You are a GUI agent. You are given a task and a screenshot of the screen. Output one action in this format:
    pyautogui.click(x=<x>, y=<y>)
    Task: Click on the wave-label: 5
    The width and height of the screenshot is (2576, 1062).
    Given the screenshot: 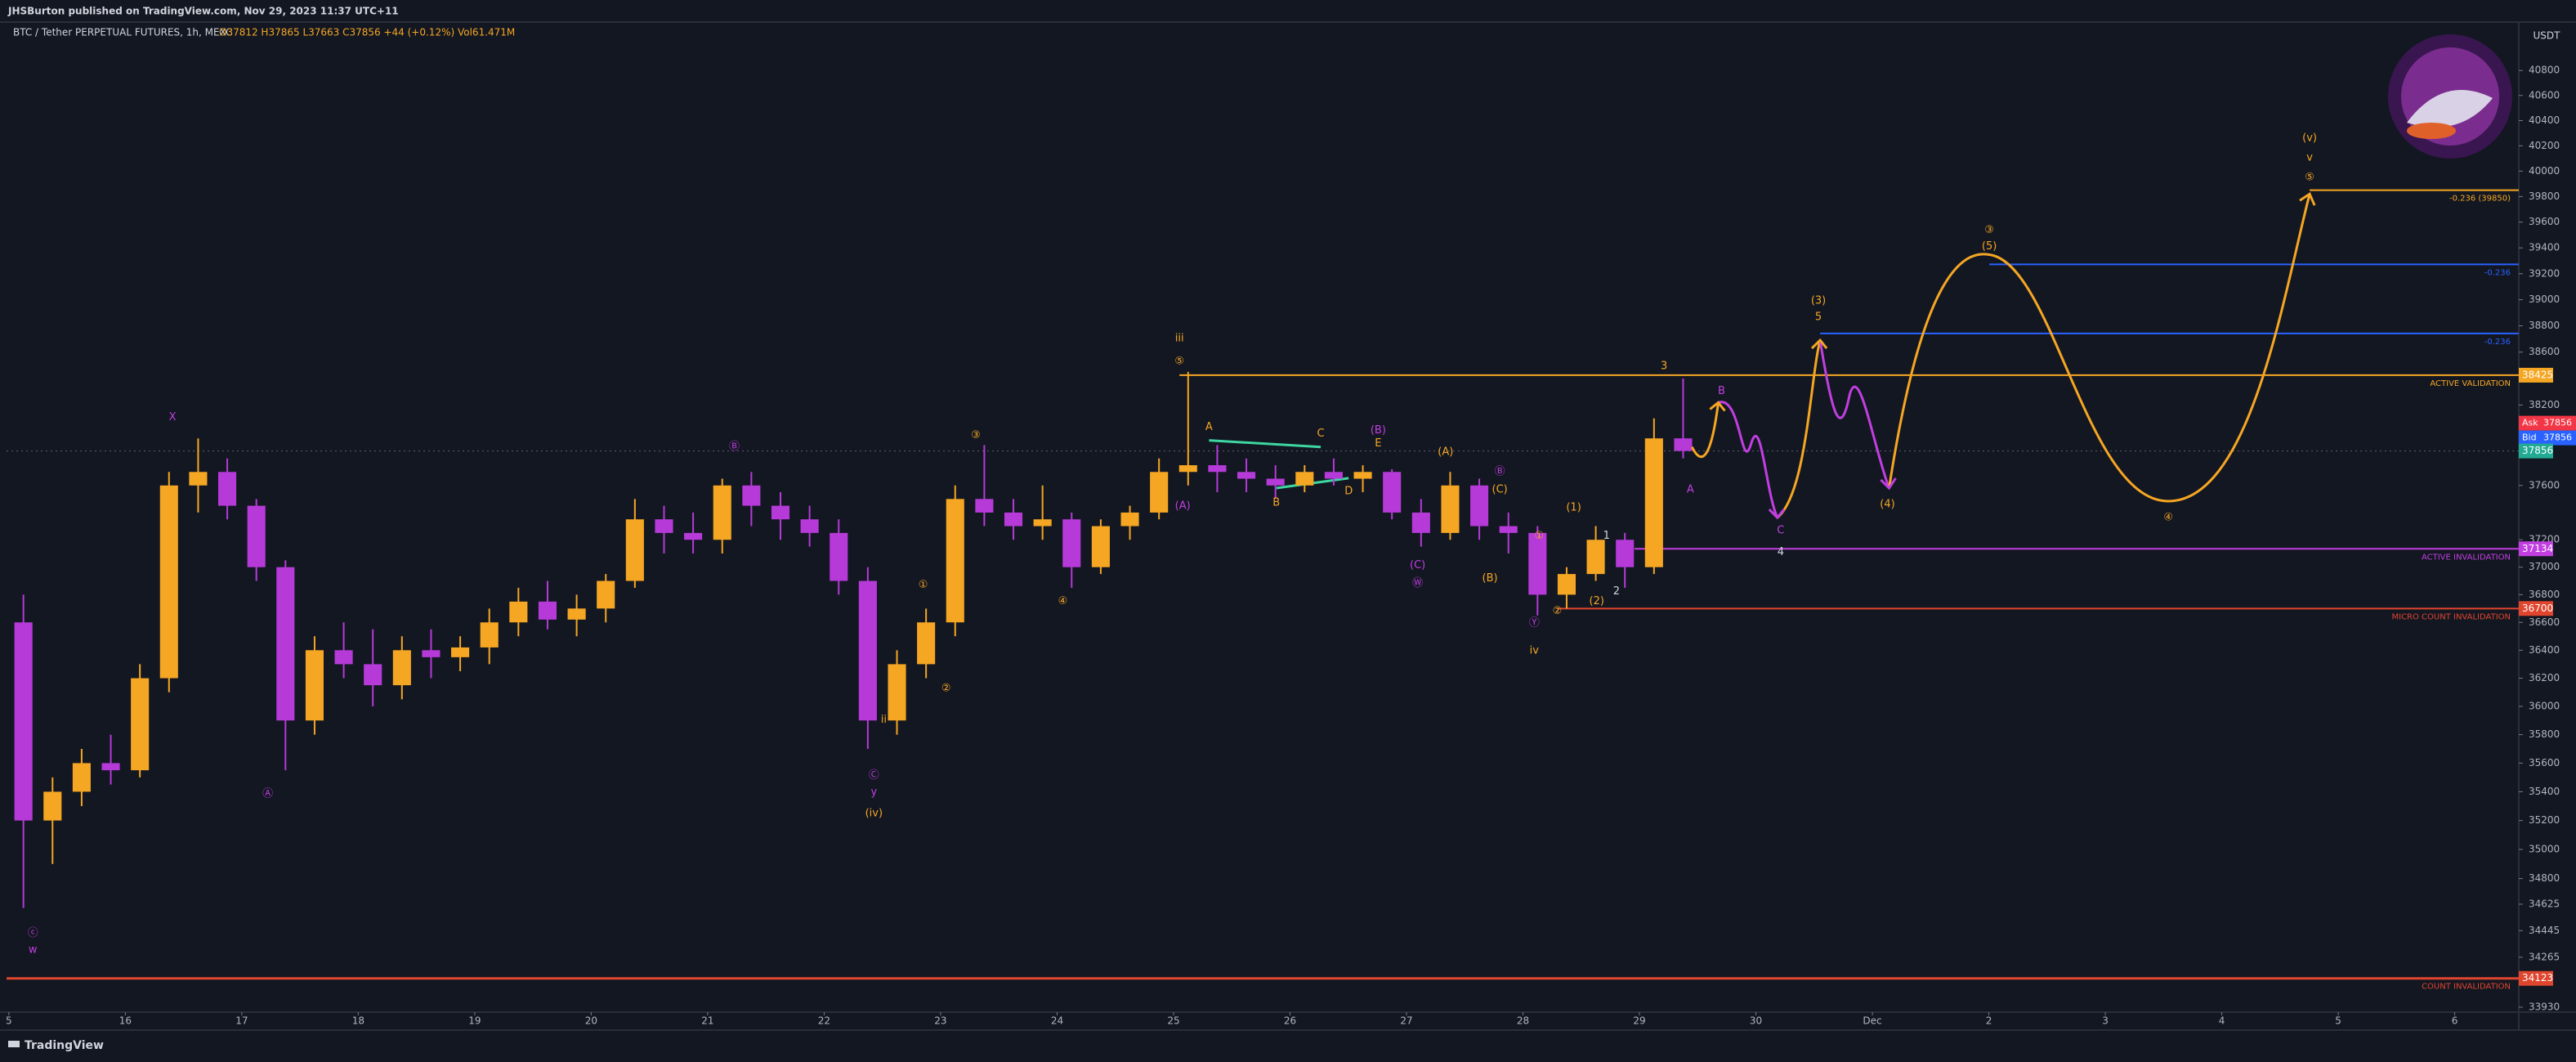 What is the action you would take?
    pyautogui.click(x=1818, y=317)
    